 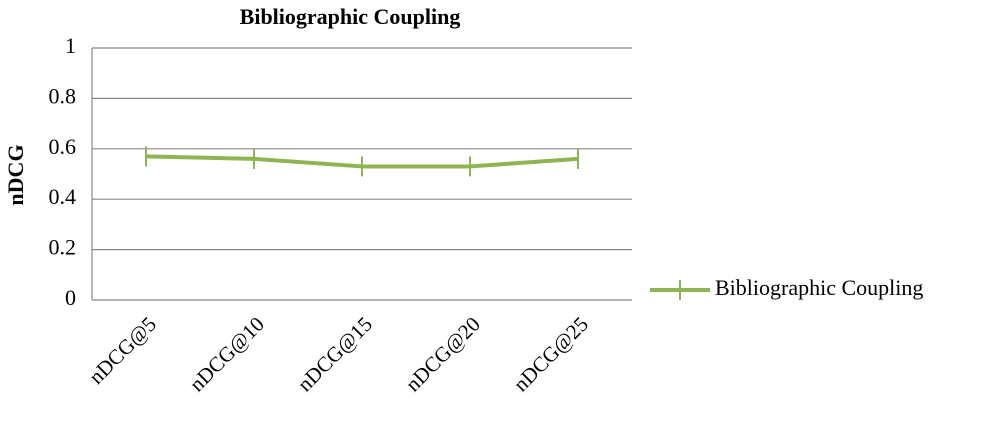 What do you see at coordinates (335, 354) in the screenshot?
I see `x-tick-label: nDCG@15` at bounding box center [335, 354].